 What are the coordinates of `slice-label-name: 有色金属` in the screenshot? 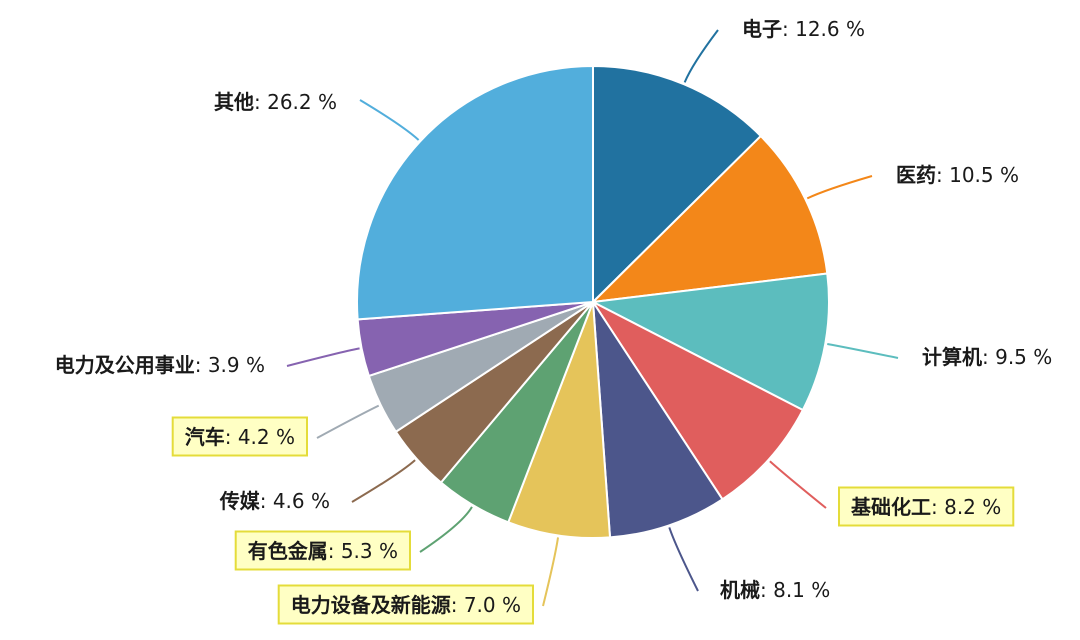 It's located at (288, 551).